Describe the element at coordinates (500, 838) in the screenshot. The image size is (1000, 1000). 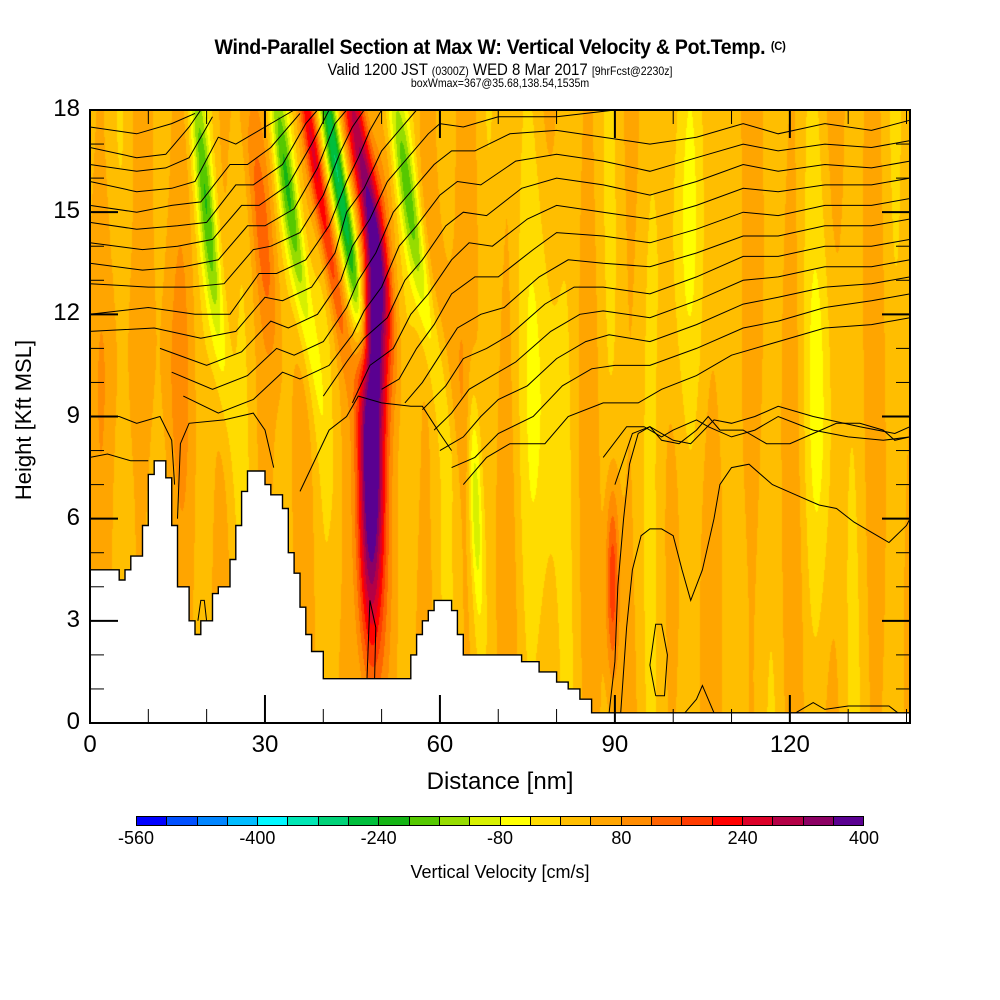
I see `colorbar-tick-label: -80` at that location.